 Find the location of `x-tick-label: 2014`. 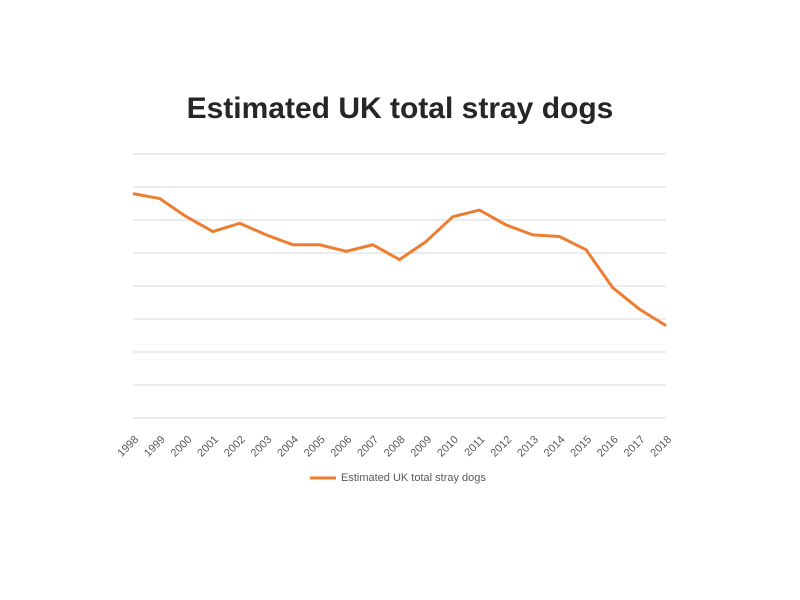

x-tick-label: 2014 is located at coordinates (555, 447).